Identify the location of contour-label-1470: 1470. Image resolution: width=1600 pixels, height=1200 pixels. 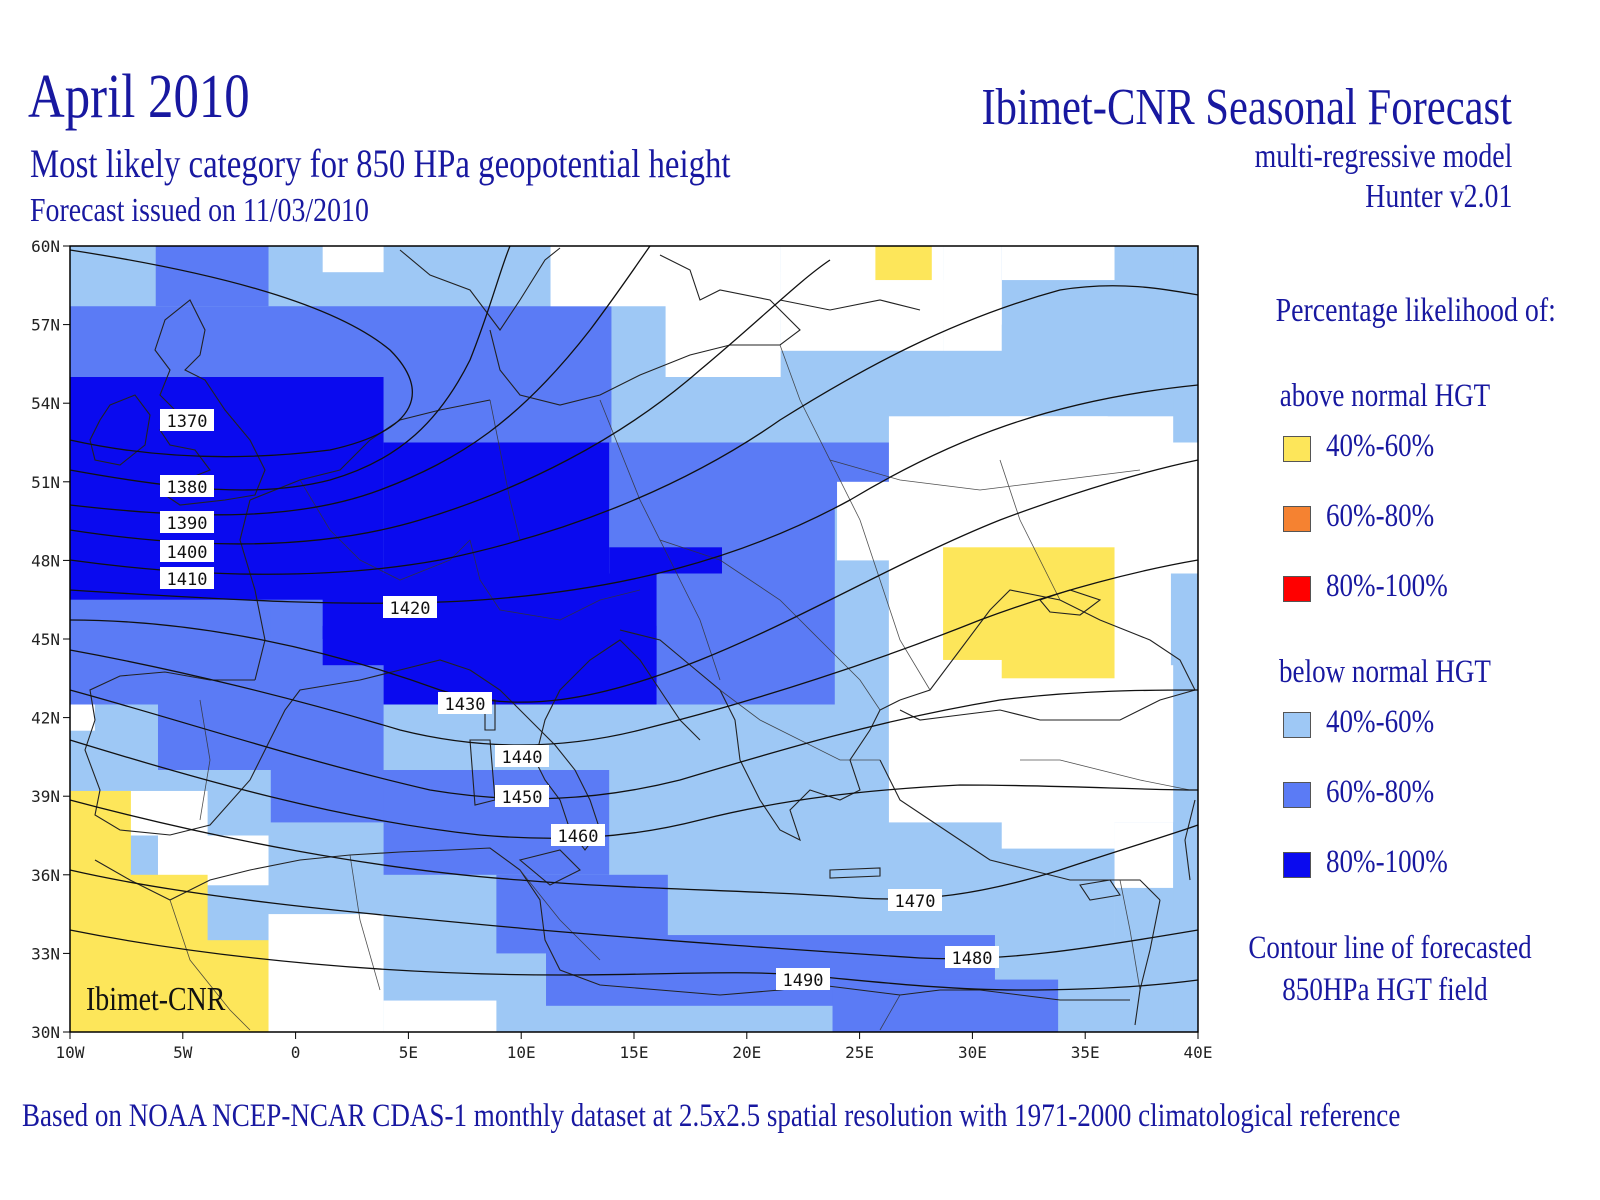
(915, 900).